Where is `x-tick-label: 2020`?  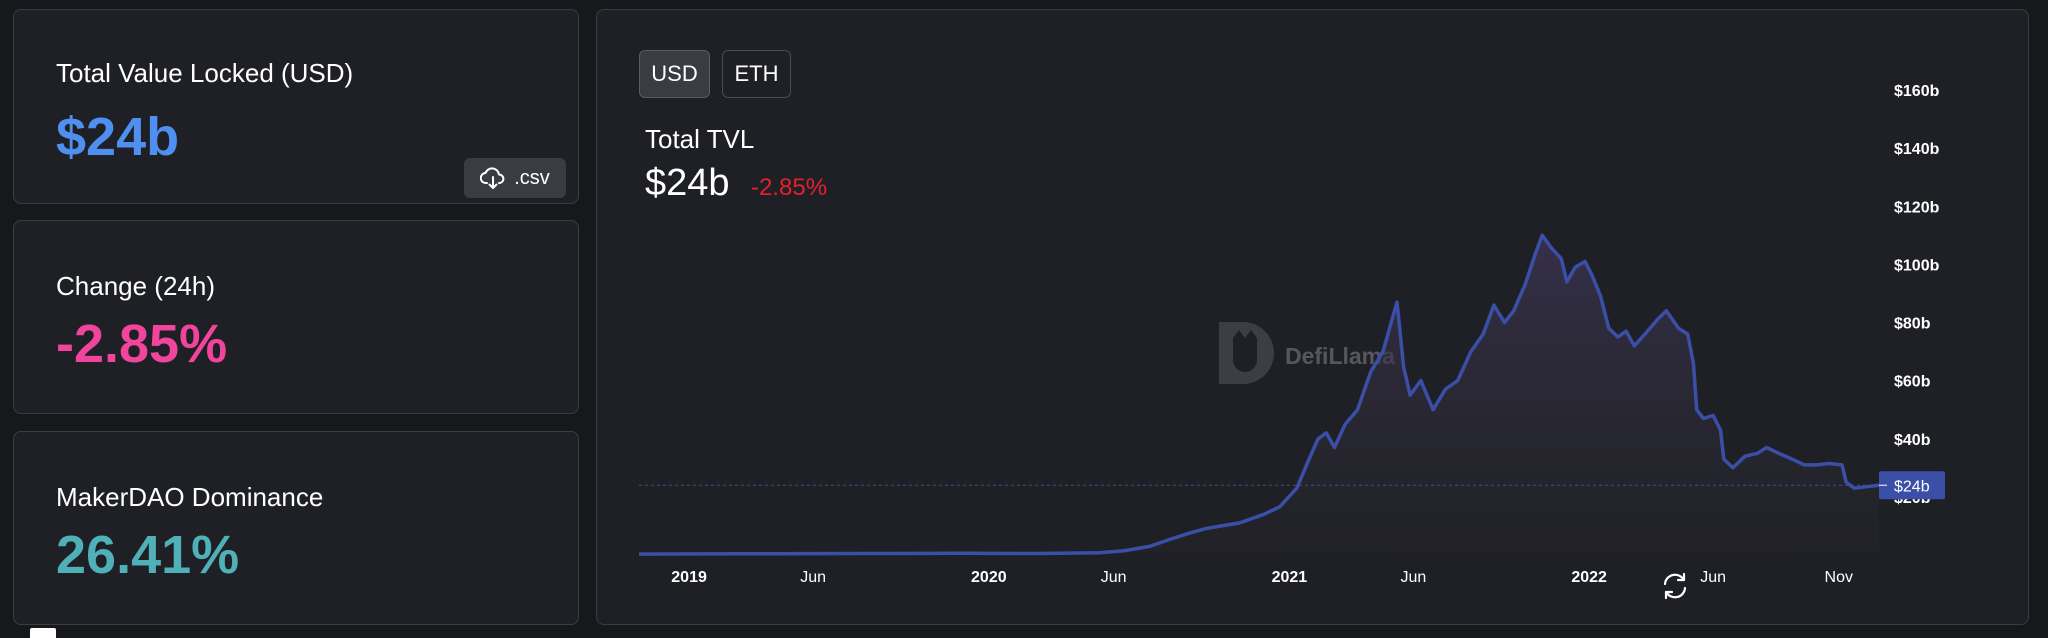
x-tick-label: 2020 is located at coordinates (989, 577).